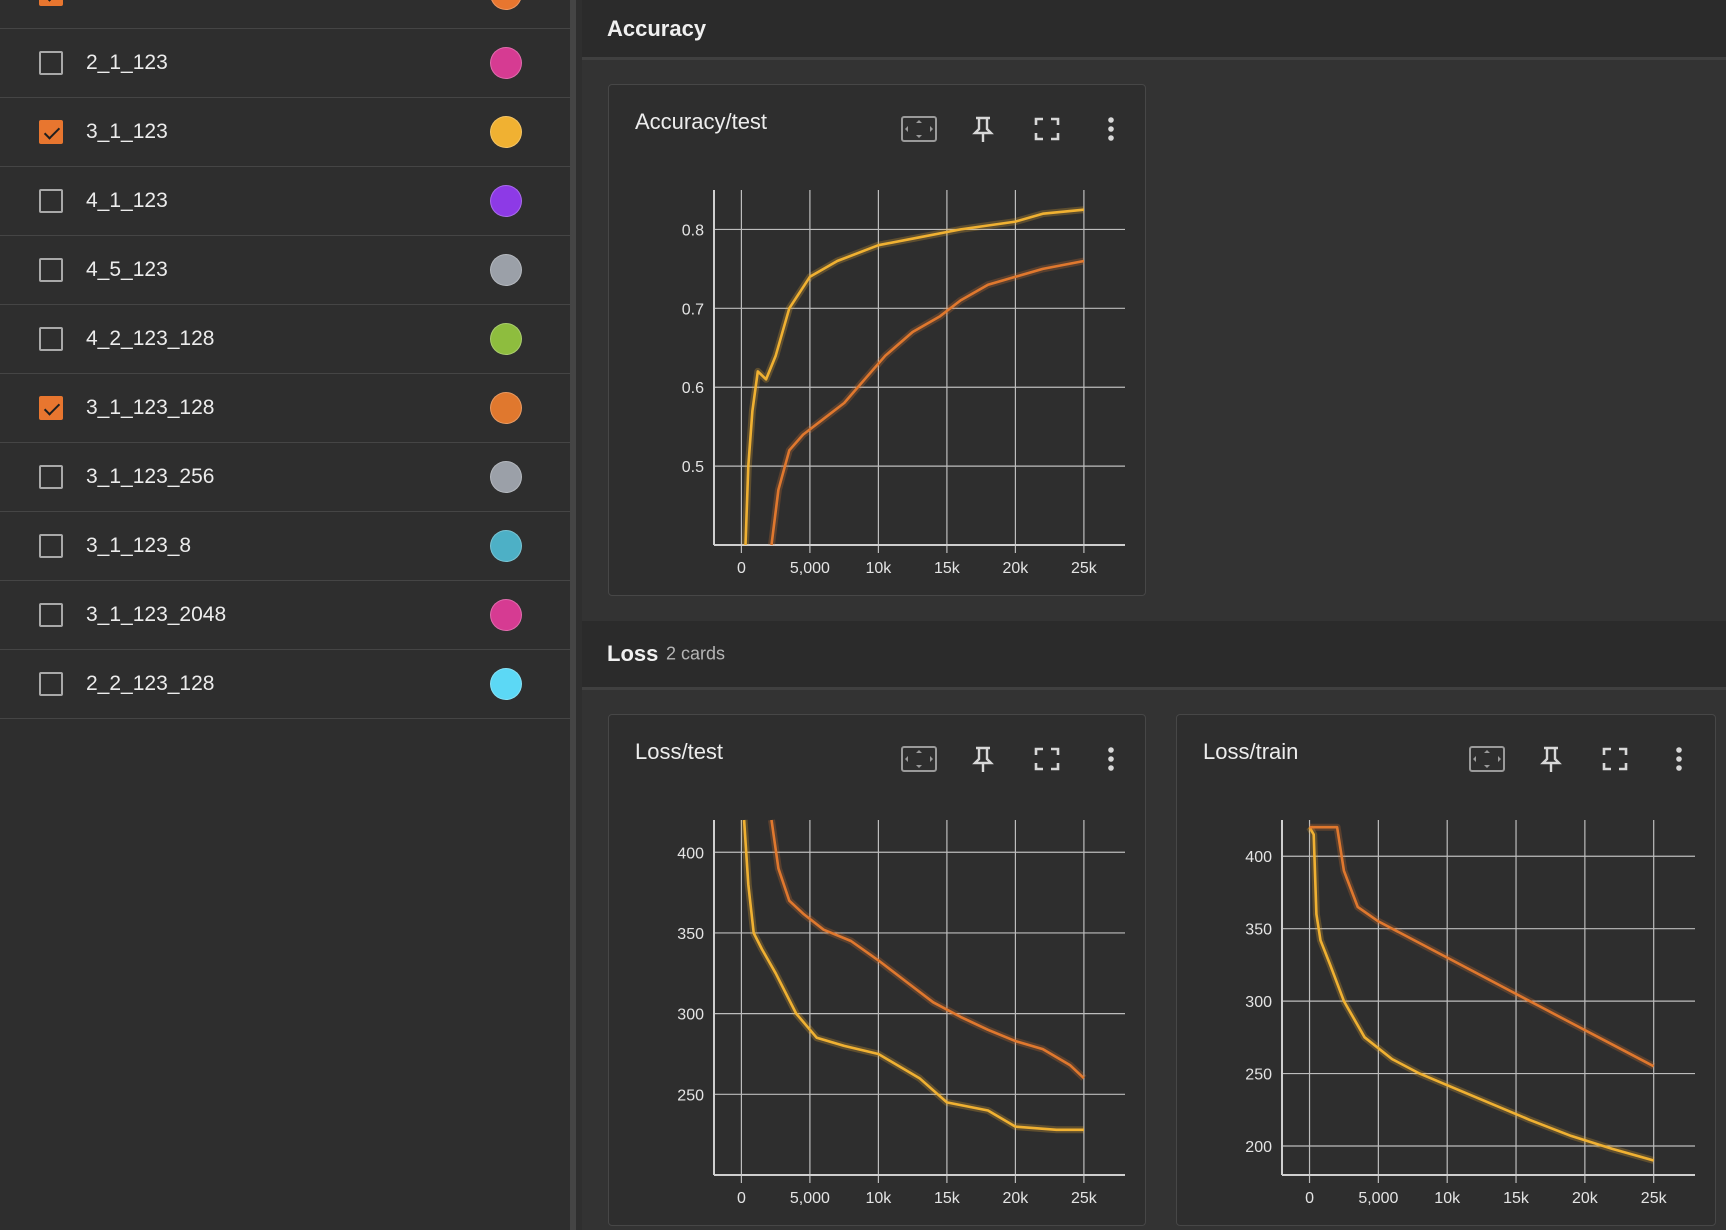 This screenshot has height=1230, width=1726. I want to click on run-row: 4_2_123_128, so click(288, 339).